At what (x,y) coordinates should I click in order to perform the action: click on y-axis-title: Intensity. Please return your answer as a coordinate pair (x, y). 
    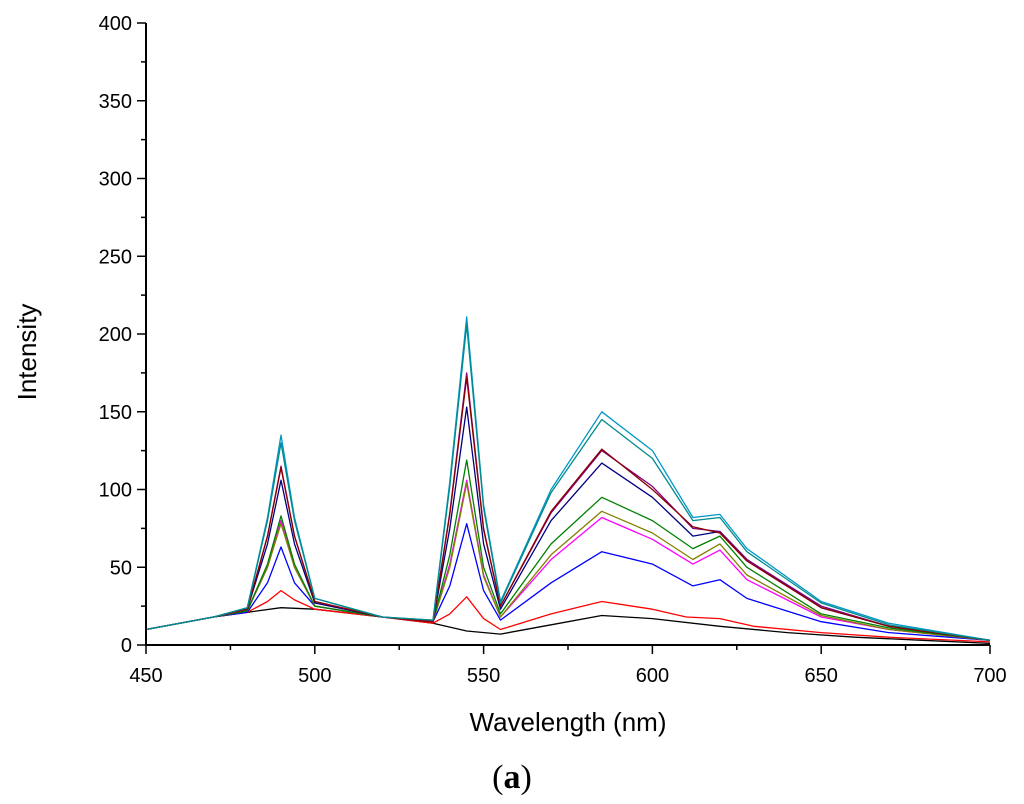
    Looking at the image, I should click on (27, 352).